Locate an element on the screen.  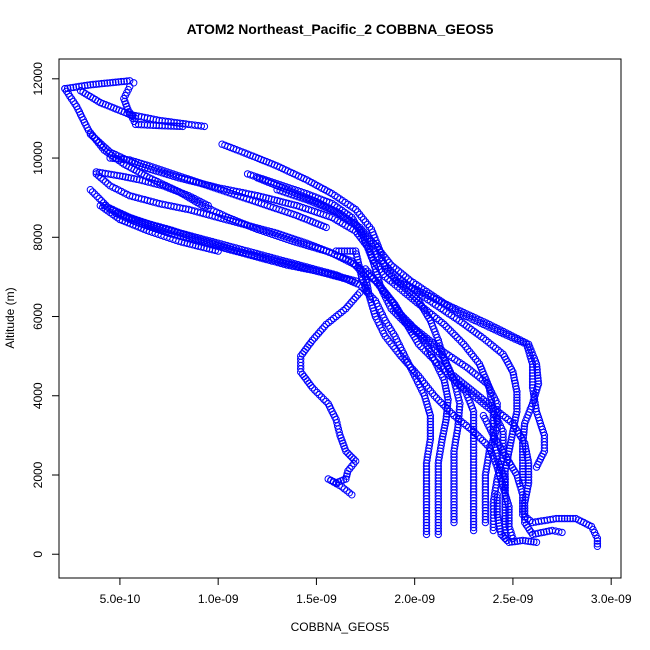
y-tick-label: 0 is located at coordinates (38, 554).